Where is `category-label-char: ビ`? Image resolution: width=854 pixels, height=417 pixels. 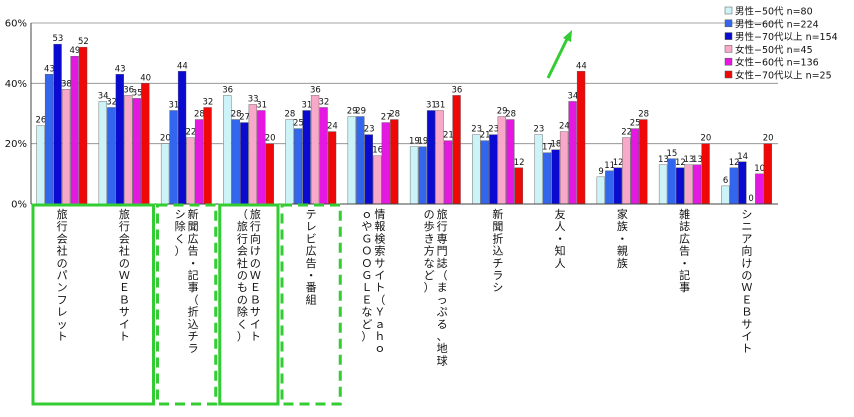 category-label-char: ビ is located at coordinates (311, 238).